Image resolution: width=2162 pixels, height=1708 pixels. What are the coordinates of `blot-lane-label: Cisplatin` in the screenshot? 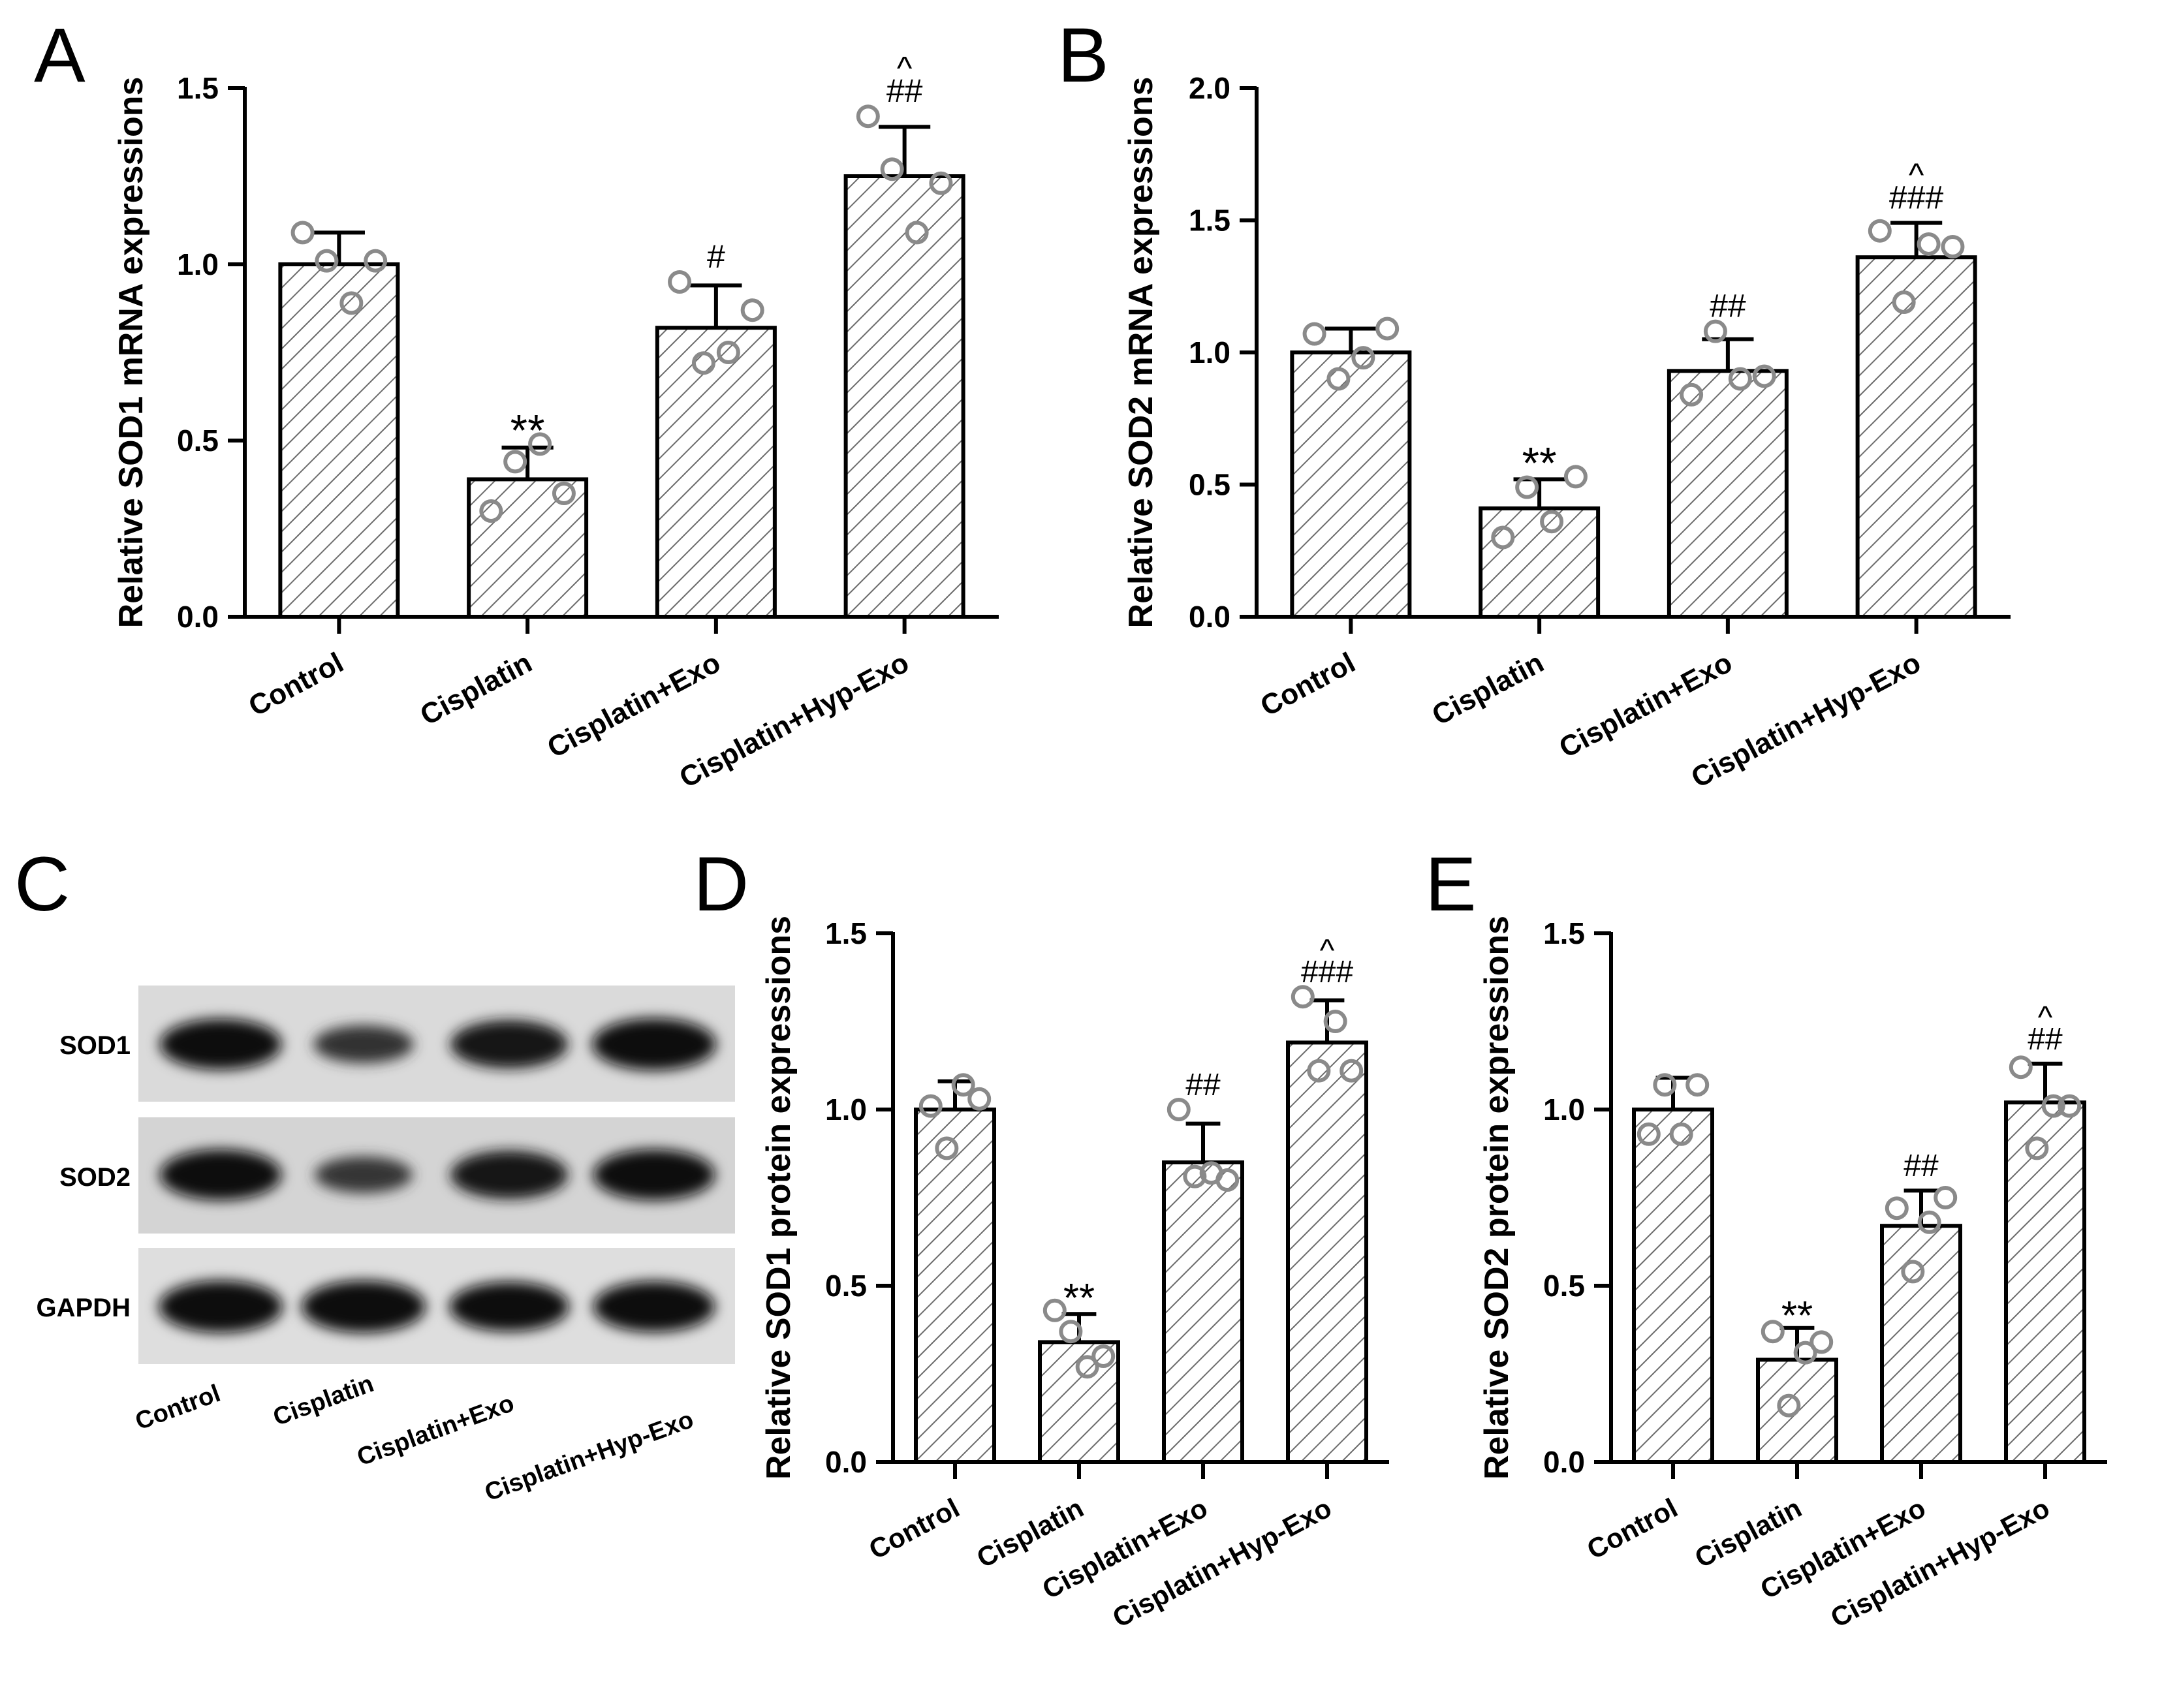 It's located at (323, 1400).